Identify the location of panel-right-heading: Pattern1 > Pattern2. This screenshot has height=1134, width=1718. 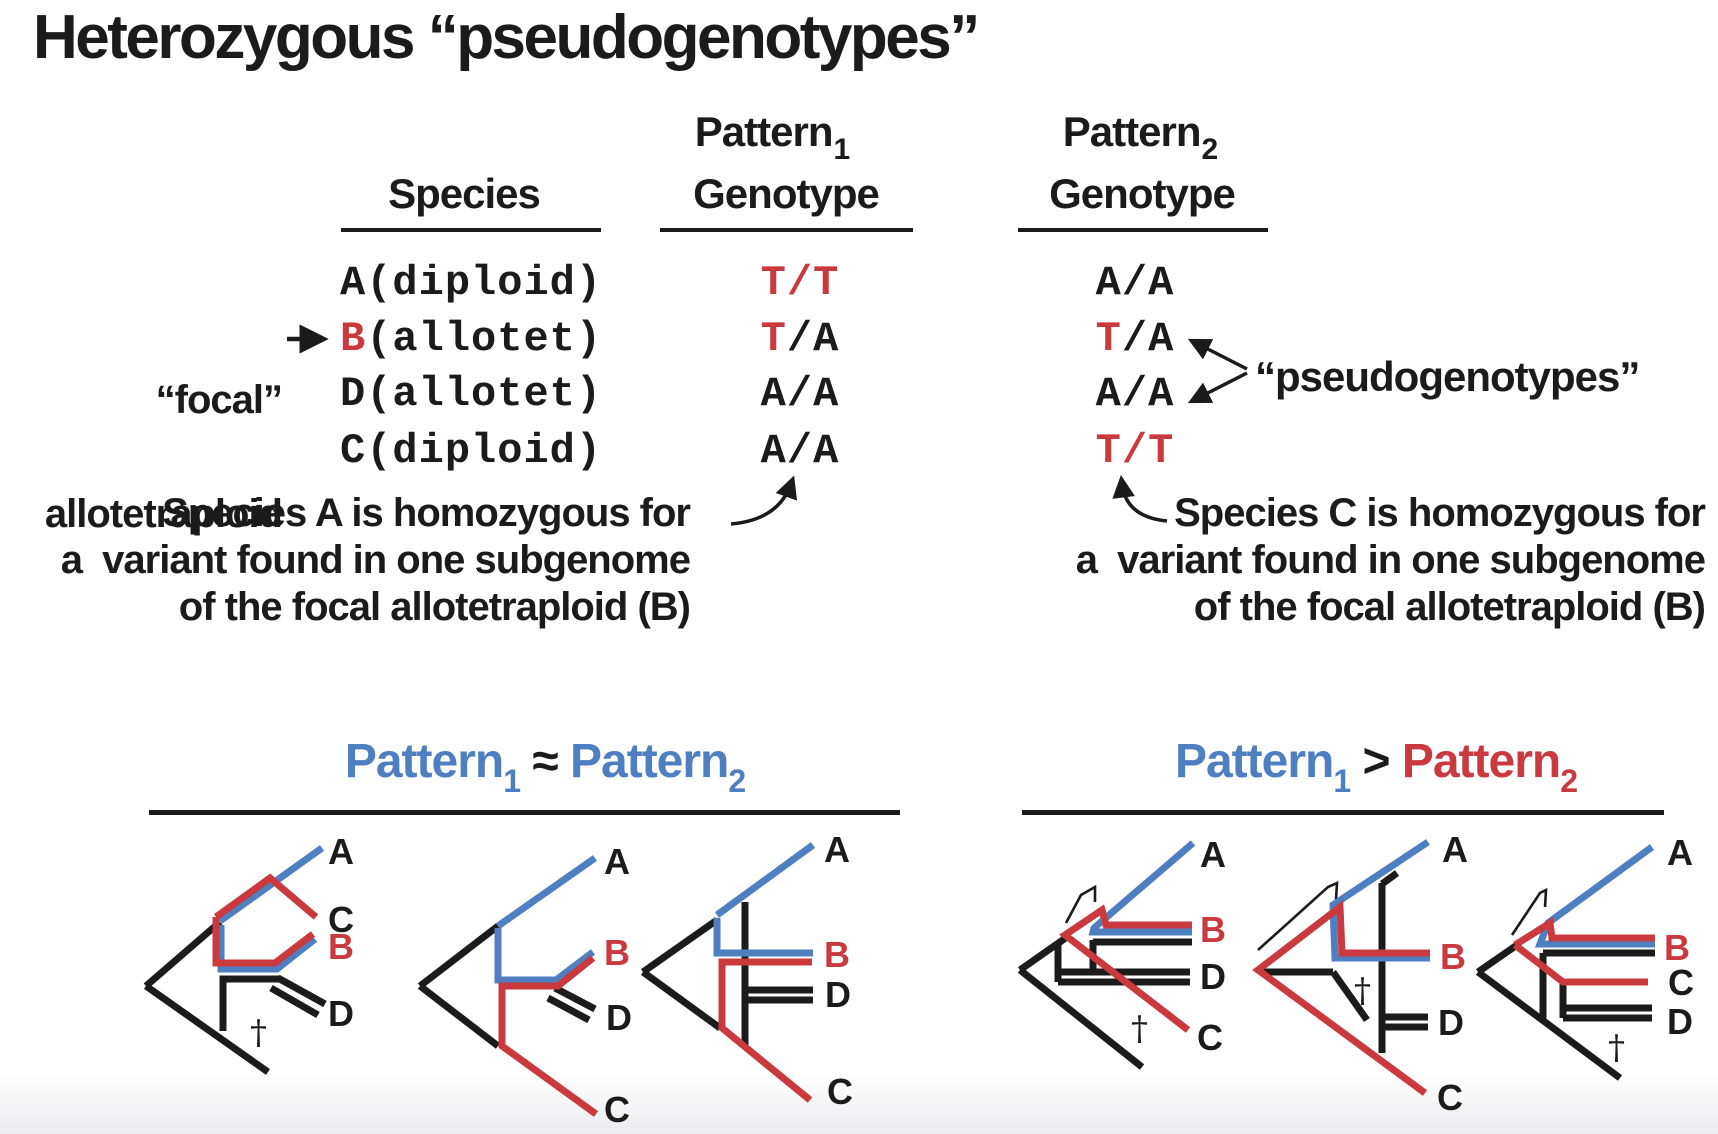
(1376, 767).